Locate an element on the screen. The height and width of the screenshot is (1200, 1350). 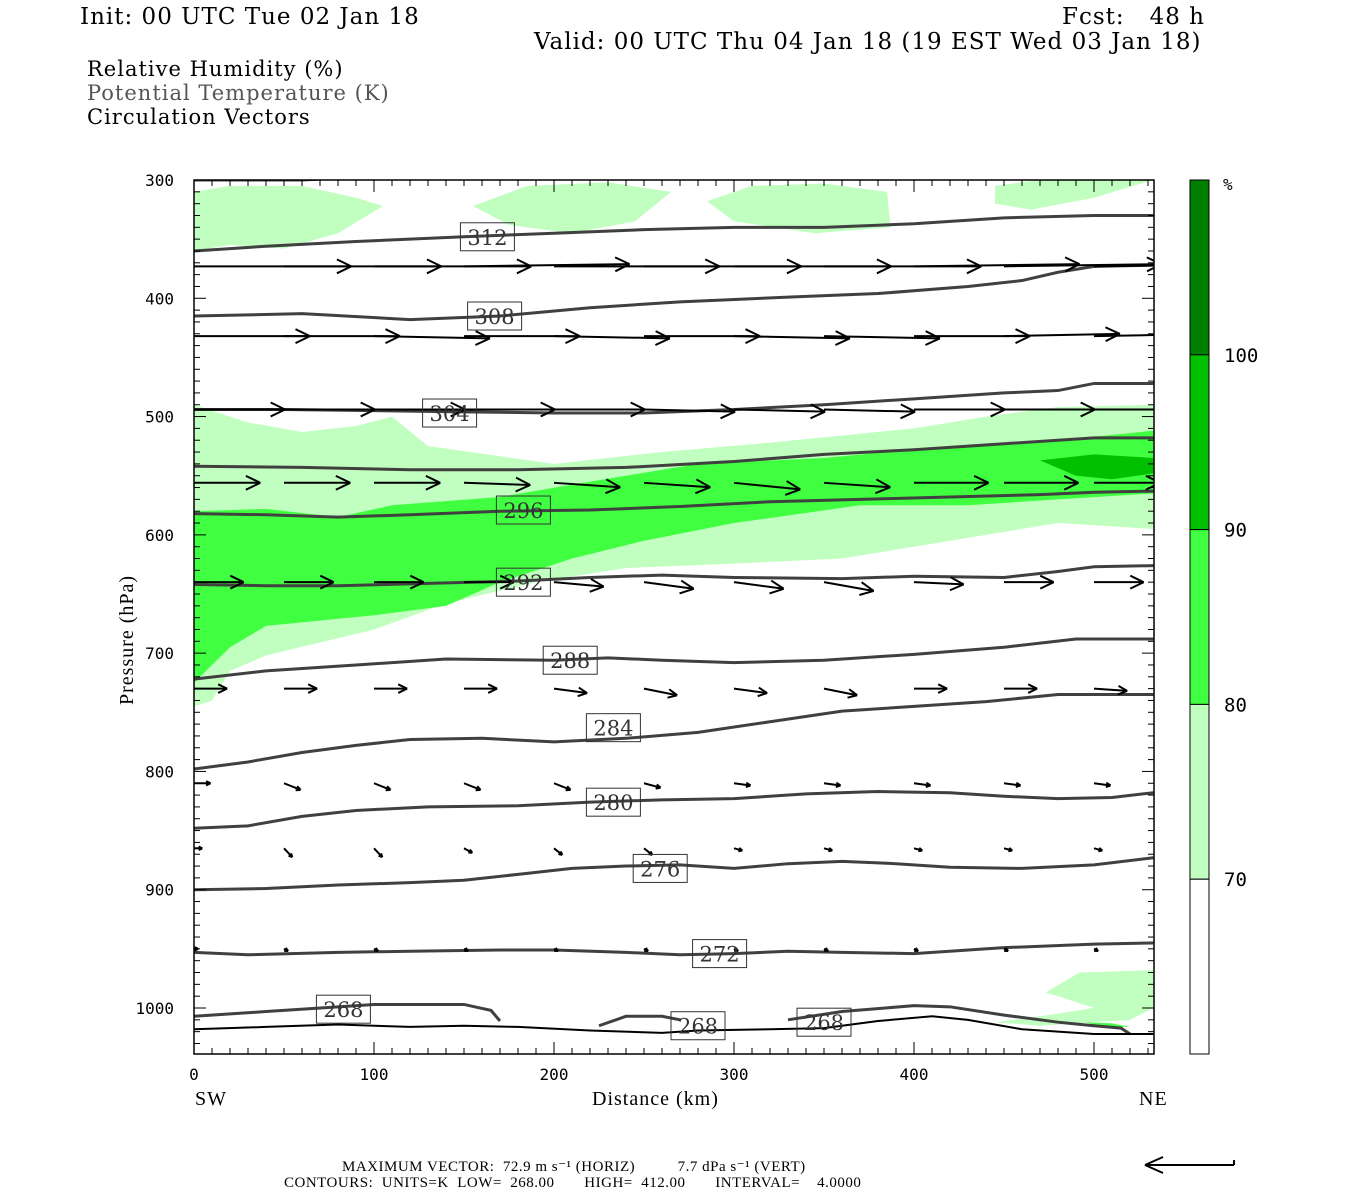
x-tick-label: 300 is located at coordinates (734, 1074).